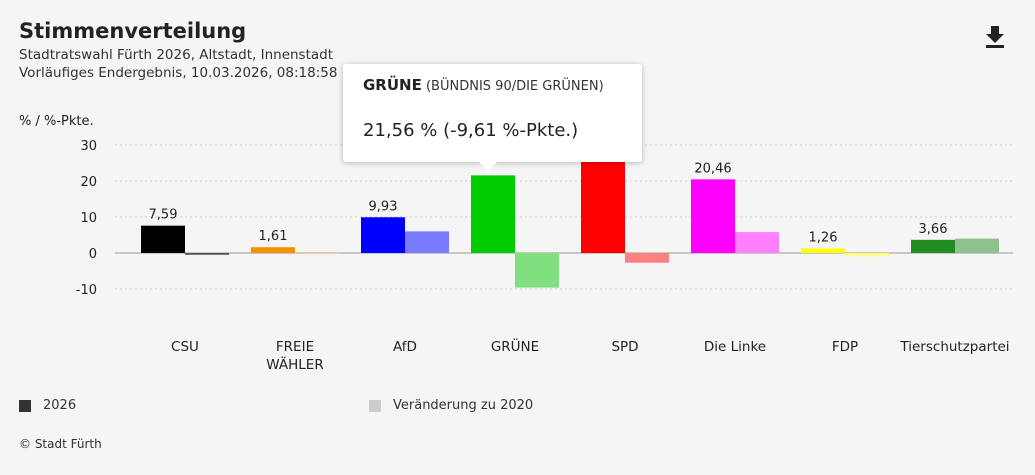 This screenshot has width=1035, height=475. What do you see at coordinates (163, 215) in the screenshot?
I see `data-label: 7,59` at bounding box center [163, 215].